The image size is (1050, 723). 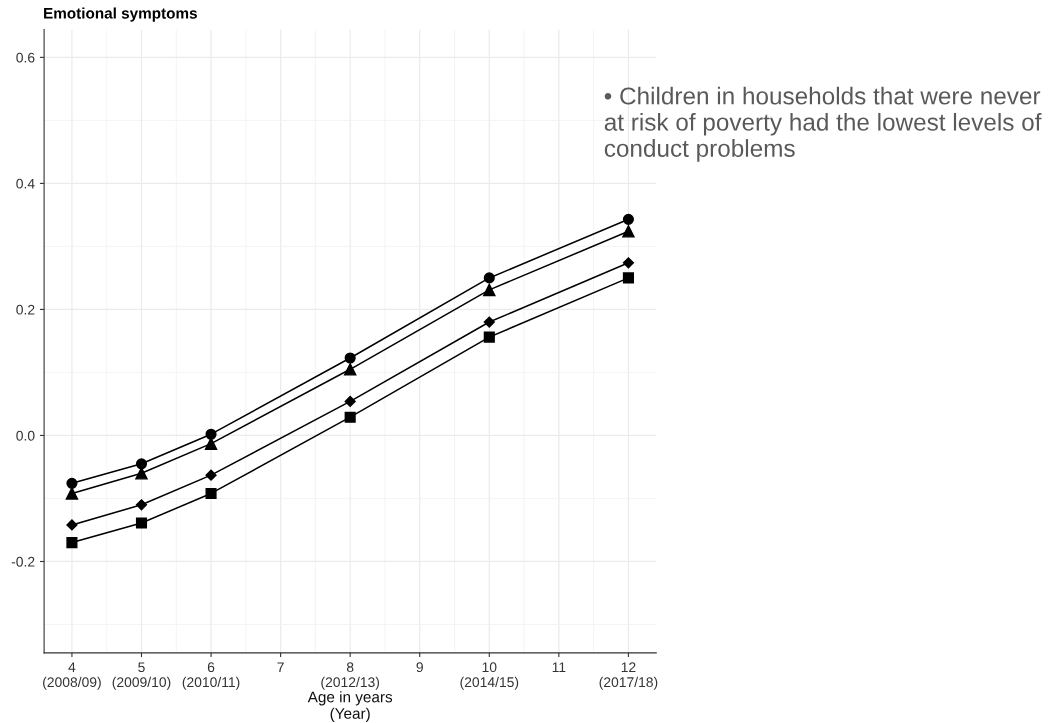 What do you see at coordinates (211, 676) in the screenshot?
I see `x-tick-label: 6 (2010/11)` at bounding box center [211, 676].